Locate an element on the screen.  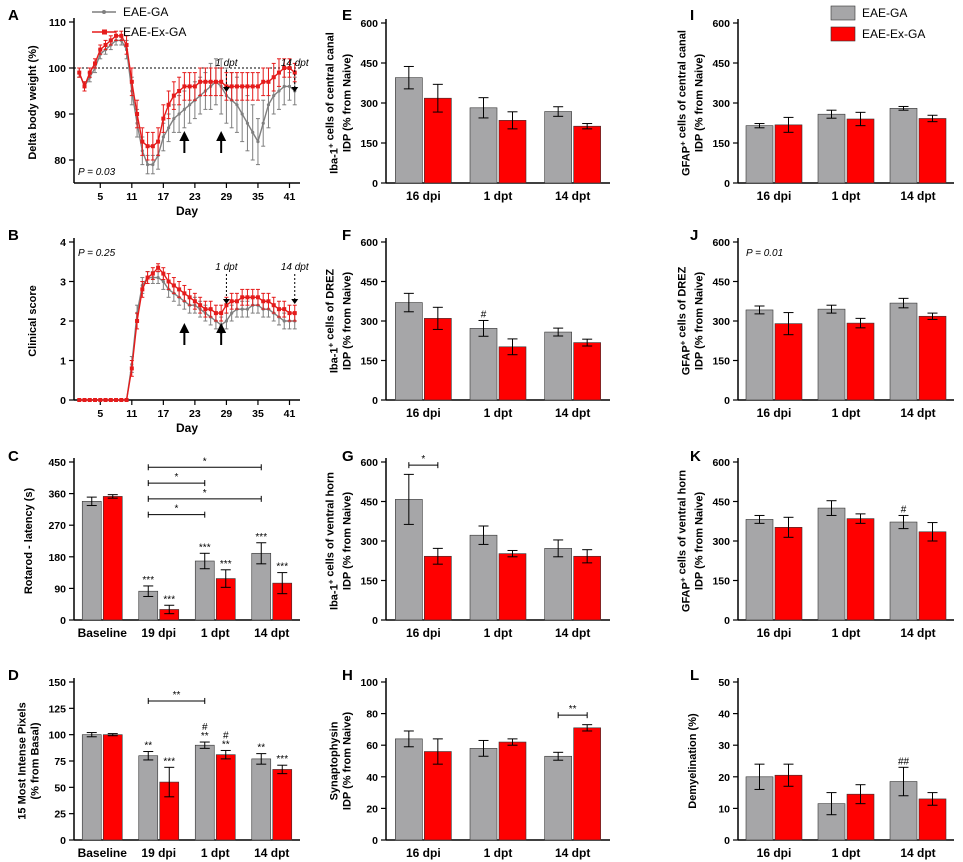
arrowhead is located at coordinates (184, 136).